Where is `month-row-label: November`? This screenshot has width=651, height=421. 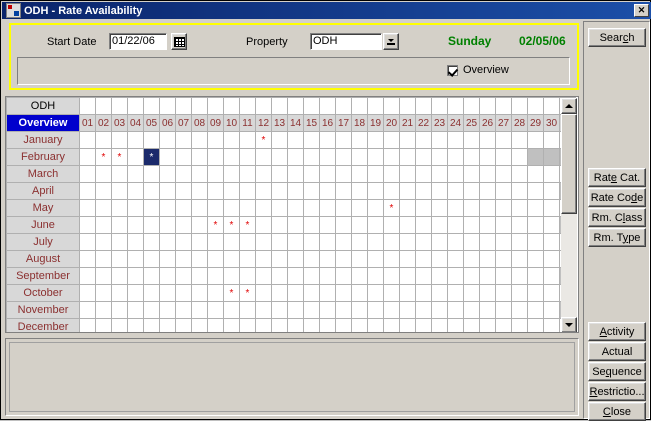 month-row-label: November is located at coordinates (43, 310).